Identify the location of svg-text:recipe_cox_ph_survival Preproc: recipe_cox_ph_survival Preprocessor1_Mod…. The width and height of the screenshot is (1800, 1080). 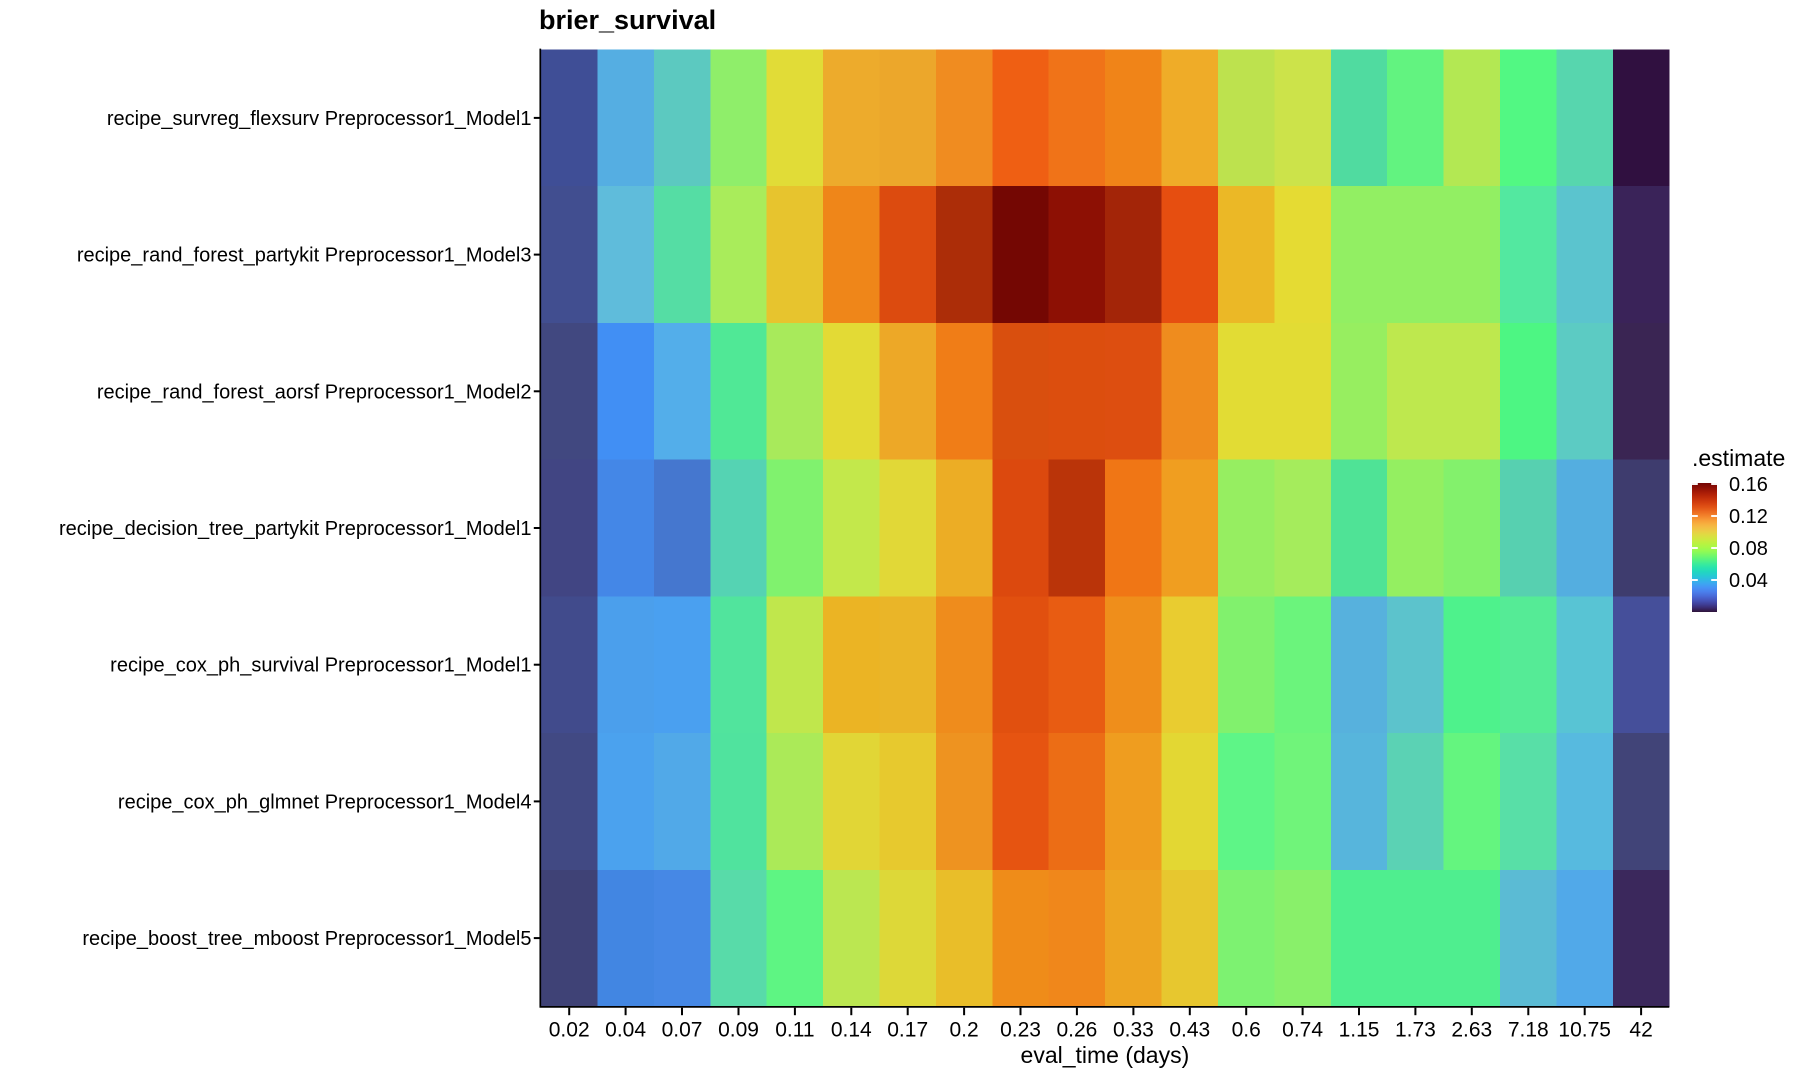
(320, 666).